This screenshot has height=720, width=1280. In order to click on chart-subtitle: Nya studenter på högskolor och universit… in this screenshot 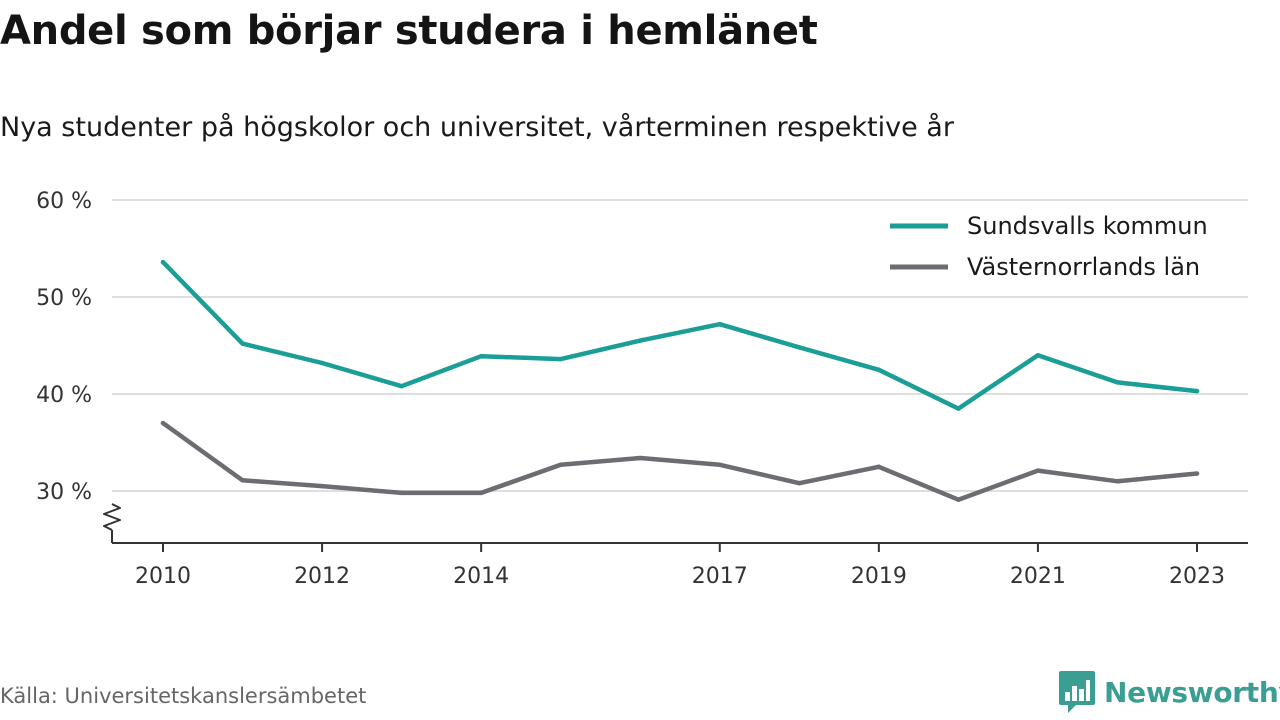, I will do `click(477, 127)`.